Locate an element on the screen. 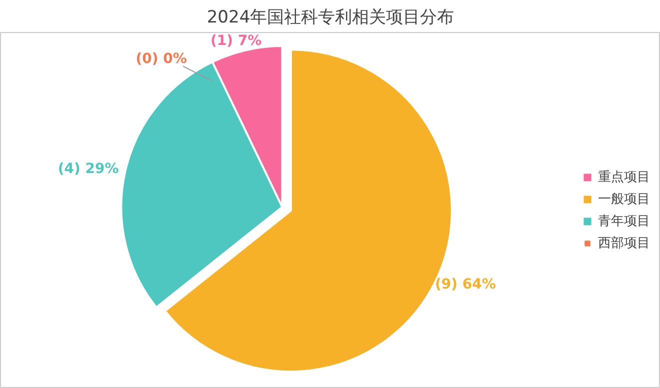 Image resolution: width=660 pixels, height=388 pixels. text: (0) 0% is located at coordinates (161, 59).